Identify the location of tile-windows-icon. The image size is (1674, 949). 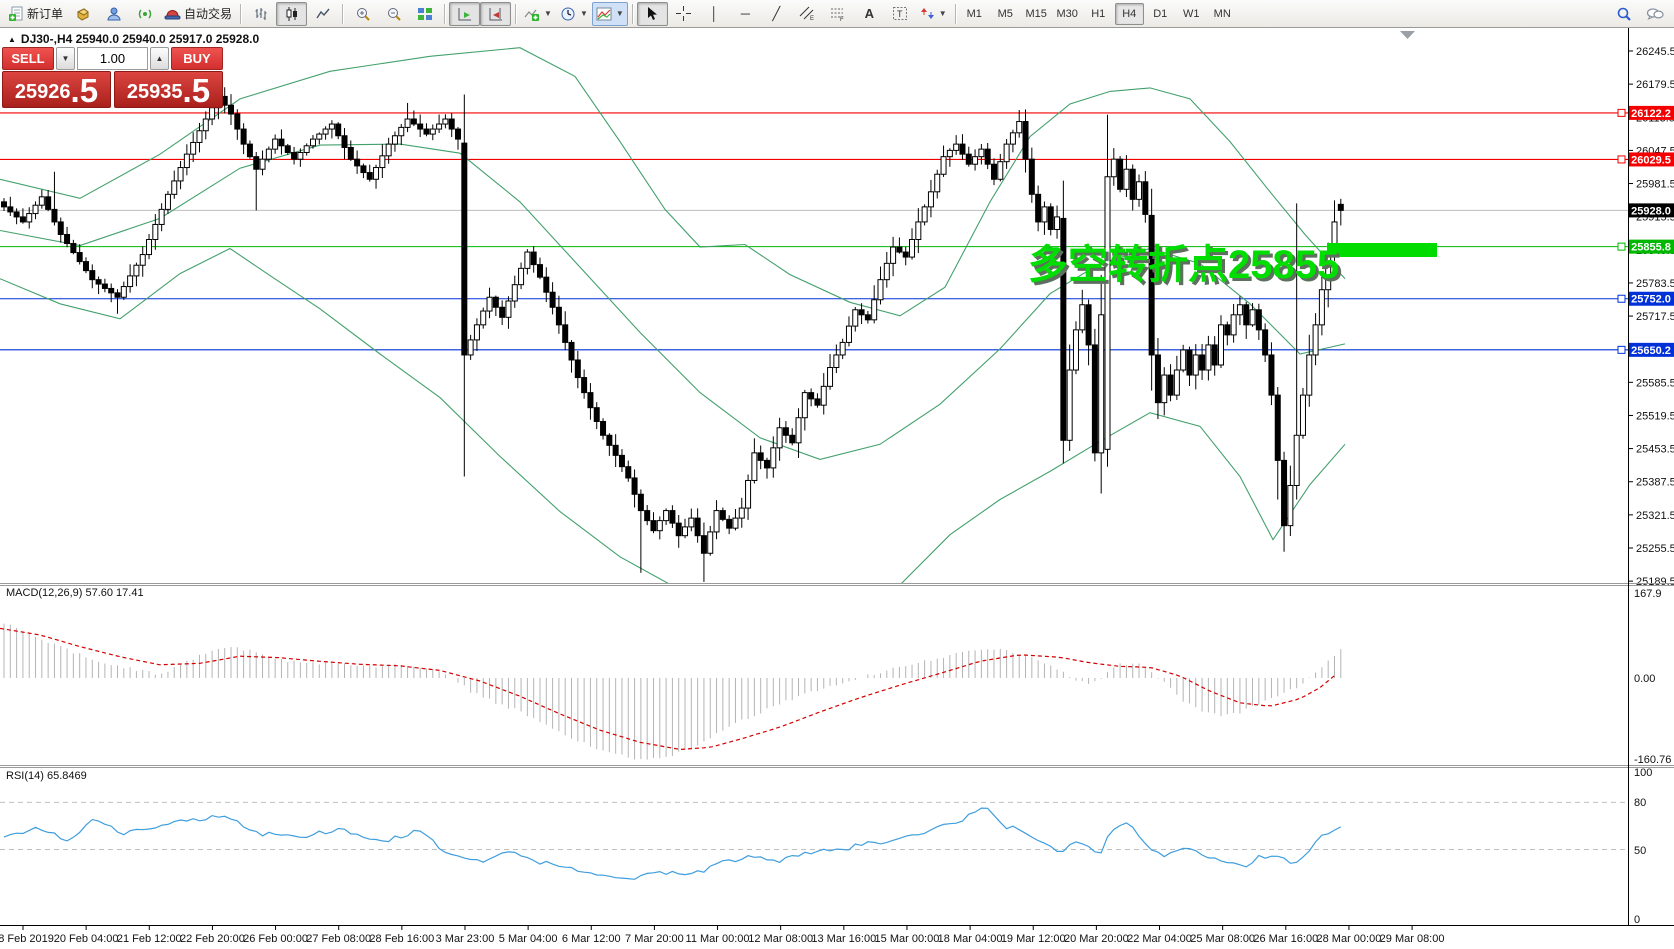
(424, 13).